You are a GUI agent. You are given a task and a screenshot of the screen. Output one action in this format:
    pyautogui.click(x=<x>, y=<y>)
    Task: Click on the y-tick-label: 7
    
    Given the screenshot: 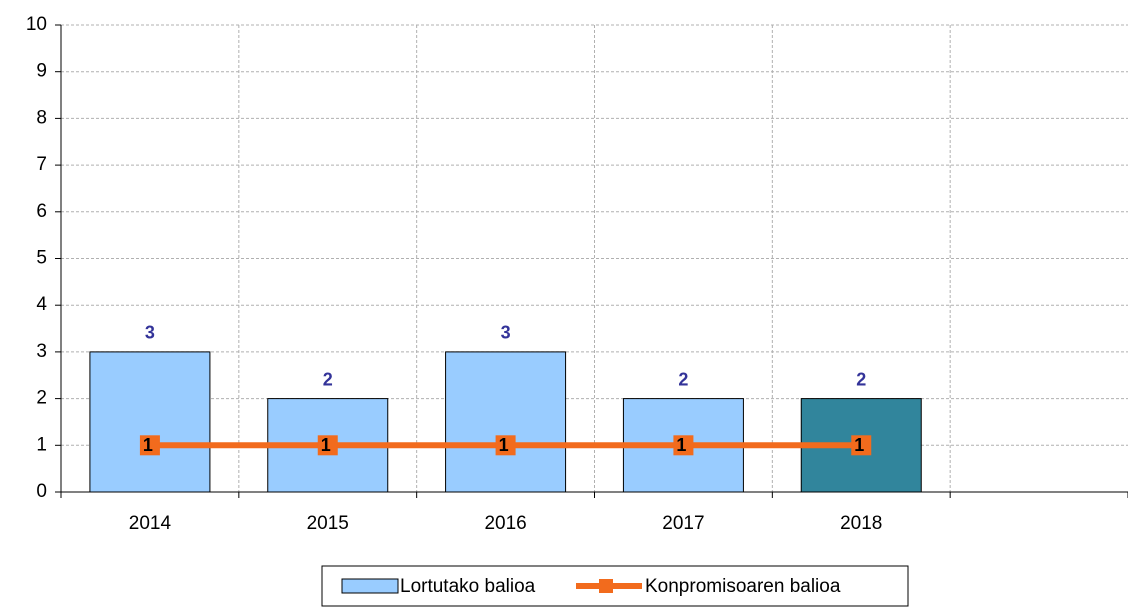 What is the action you would take?
    pyautogui.click(x=41, y=164)
    